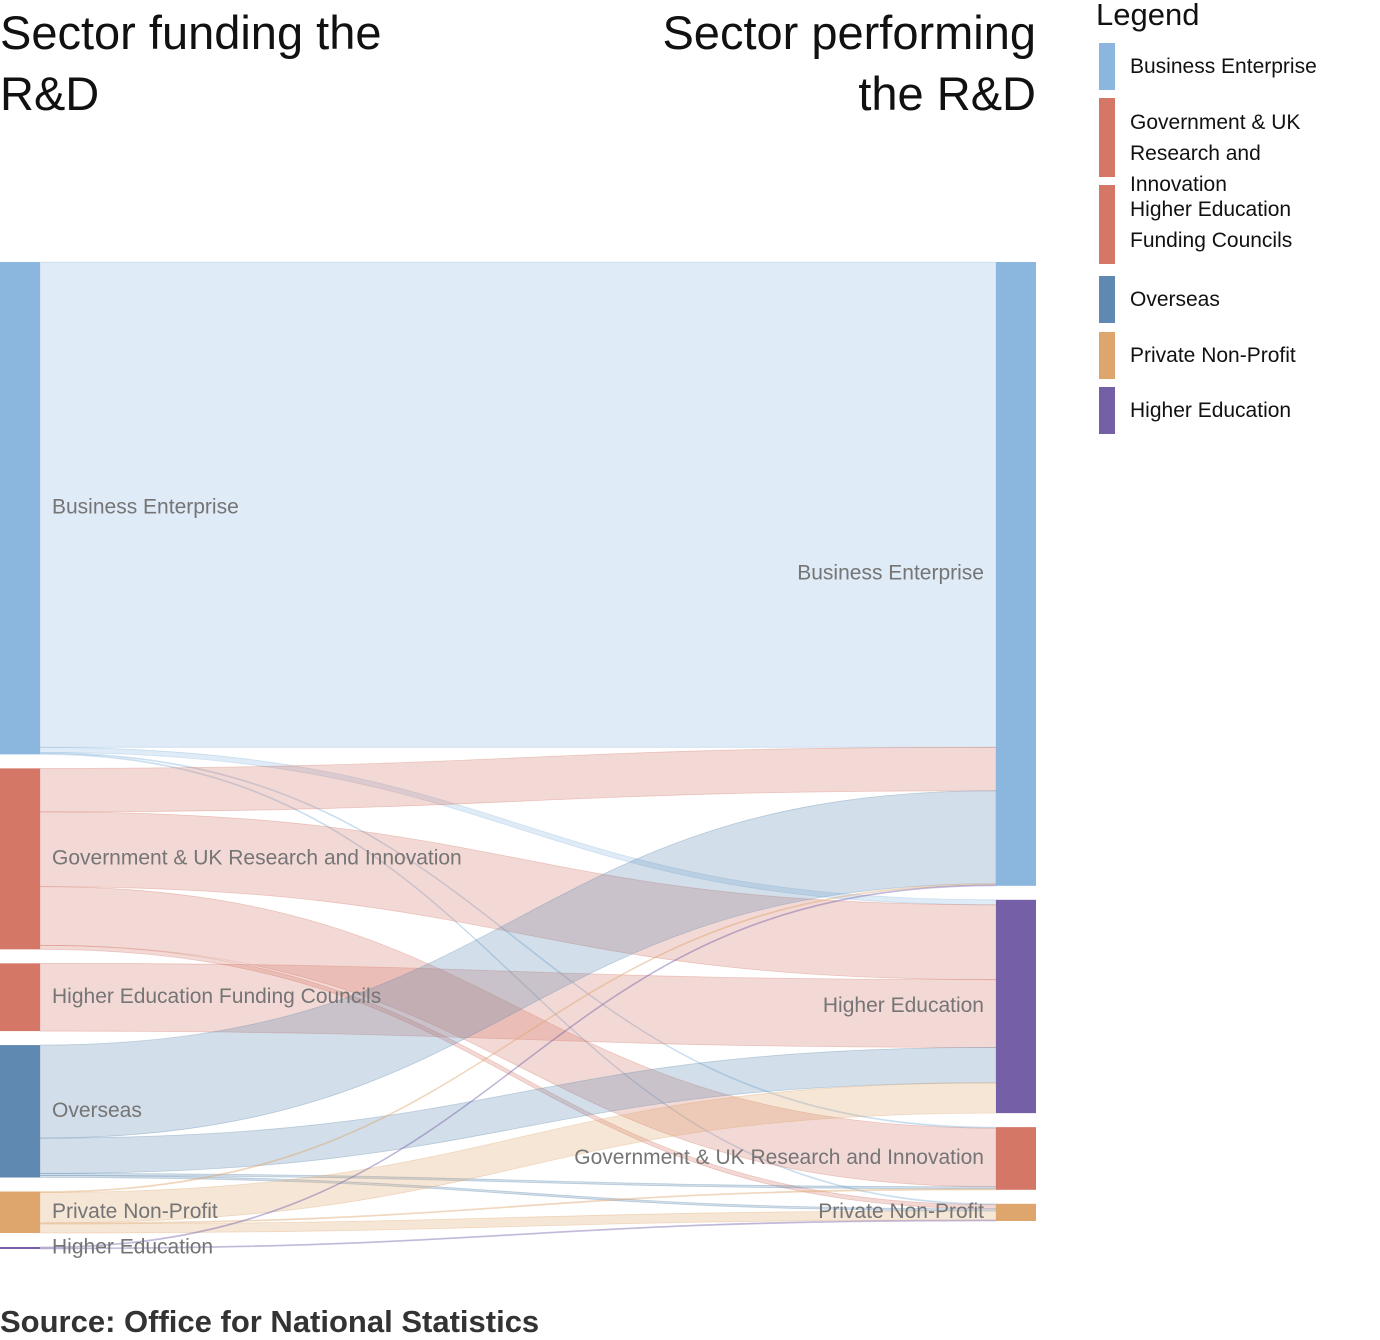 The height and width of the screenshot is (1340, 1380). Describe the element at coordinates (1148, 16) in the screenshot. I see `legend-title: Legend` at that location.